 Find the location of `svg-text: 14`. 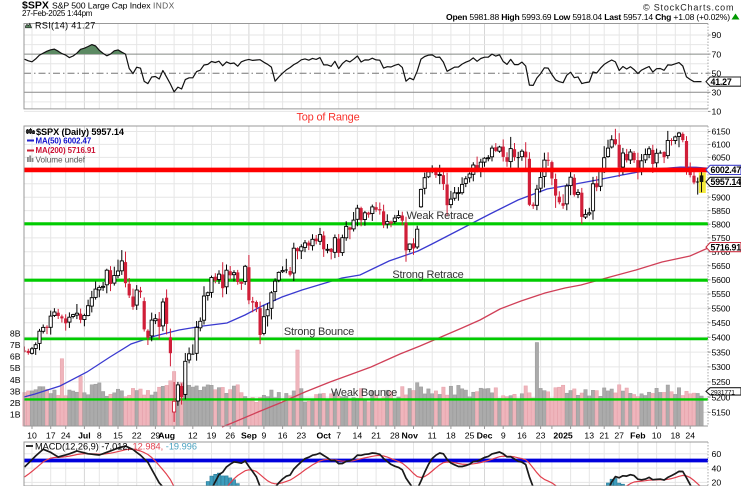

svg-text: 14 is located at coordinates (358, 436).